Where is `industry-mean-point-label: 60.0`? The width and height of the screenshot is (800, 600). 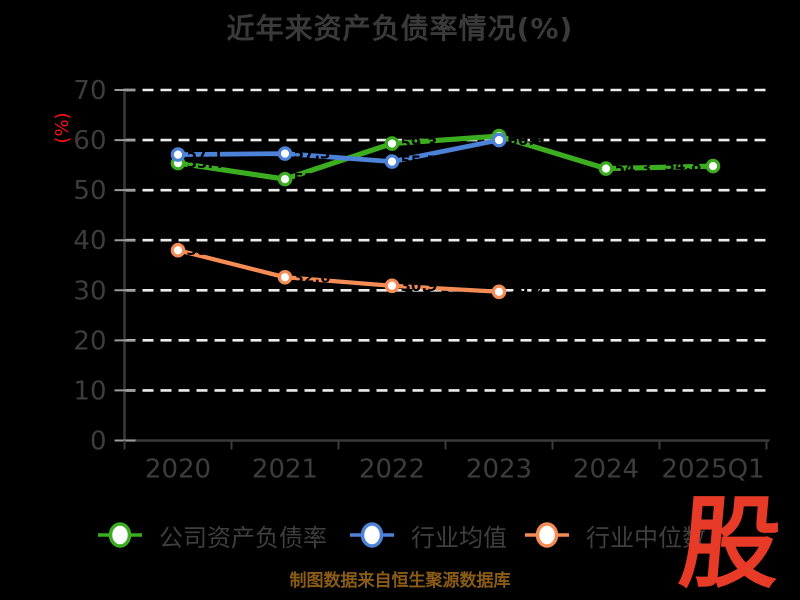
industry-mean-point-label: 60.0 is located at coordinates (525, 140).